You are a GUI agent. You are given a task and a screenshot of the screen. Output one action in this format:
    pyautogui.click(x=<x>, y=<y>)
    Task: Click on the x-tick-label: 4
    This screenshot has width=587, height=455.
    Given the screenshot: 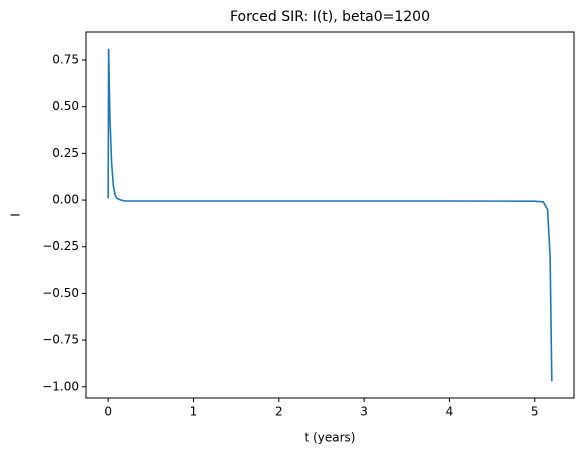 What is the action you would take?
    pyautogui.click(x=450, y=412)
    